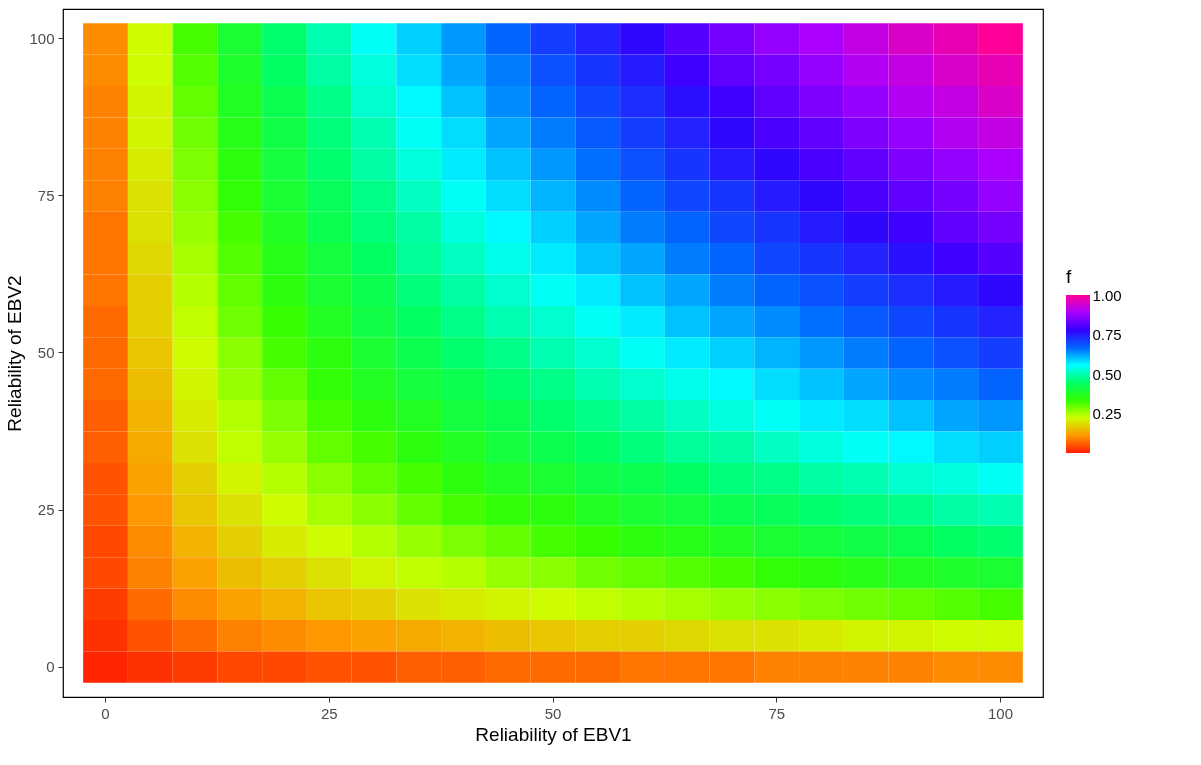 Image resolution: width=1201 pixels, height=765 pixels. I want to click on x-tick-label: 100, so click(1000, 713).